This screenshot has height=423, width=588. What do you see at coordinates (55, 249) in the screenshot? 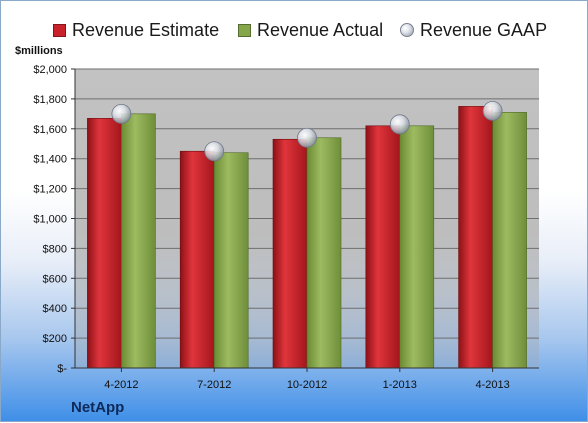
I see `y-tick-label: $800` at bounding box center [55, 249].